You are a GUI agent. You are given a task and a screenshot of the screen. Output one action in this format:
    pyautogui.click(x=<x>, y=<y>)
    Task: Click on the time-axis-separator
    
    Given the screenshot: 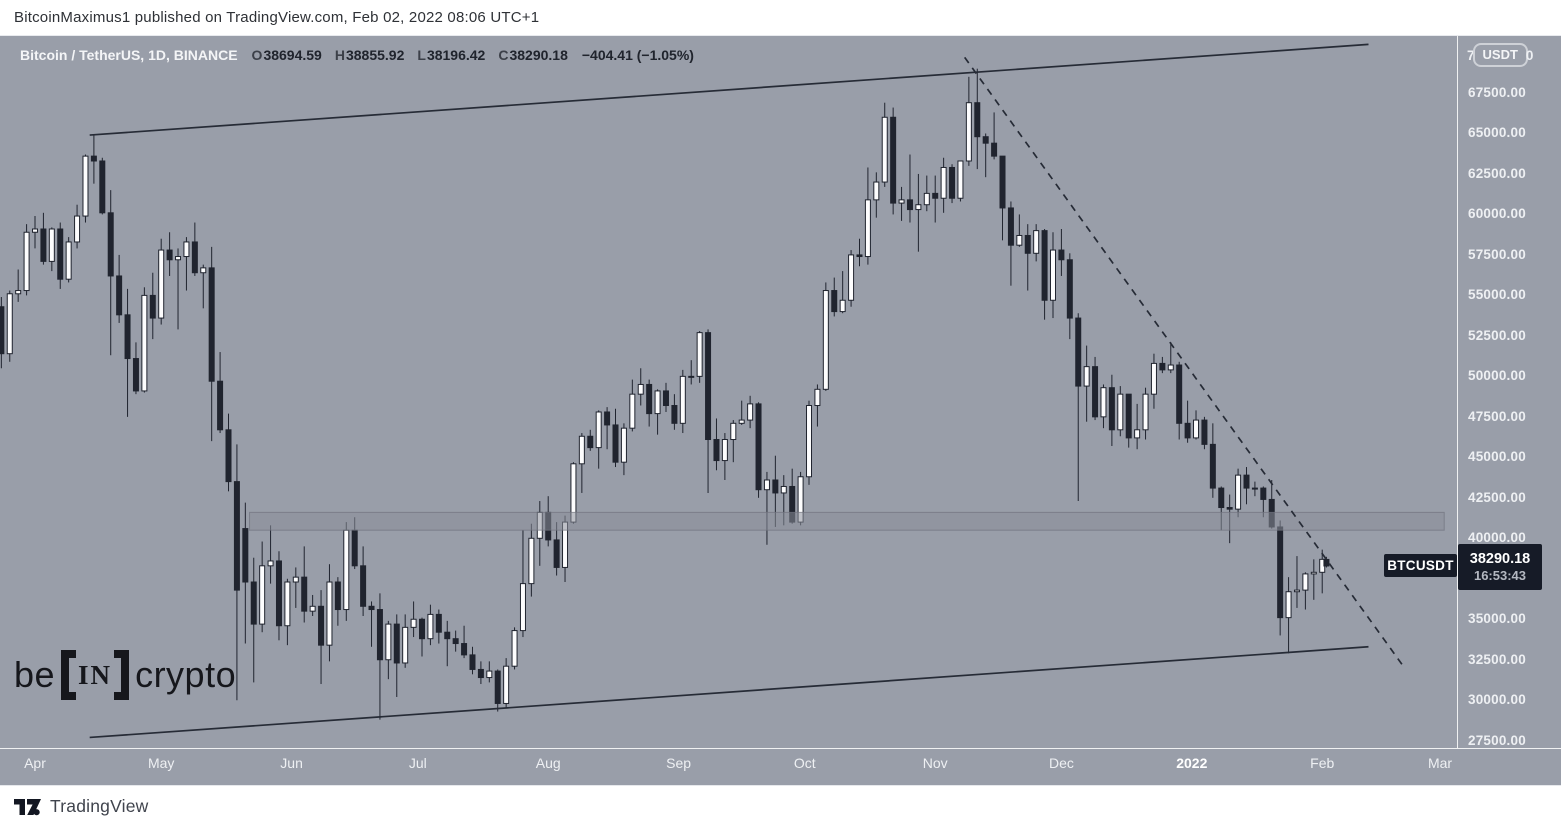 What is the action you would take?
    pyautogui.click(x=780, y=748)
    